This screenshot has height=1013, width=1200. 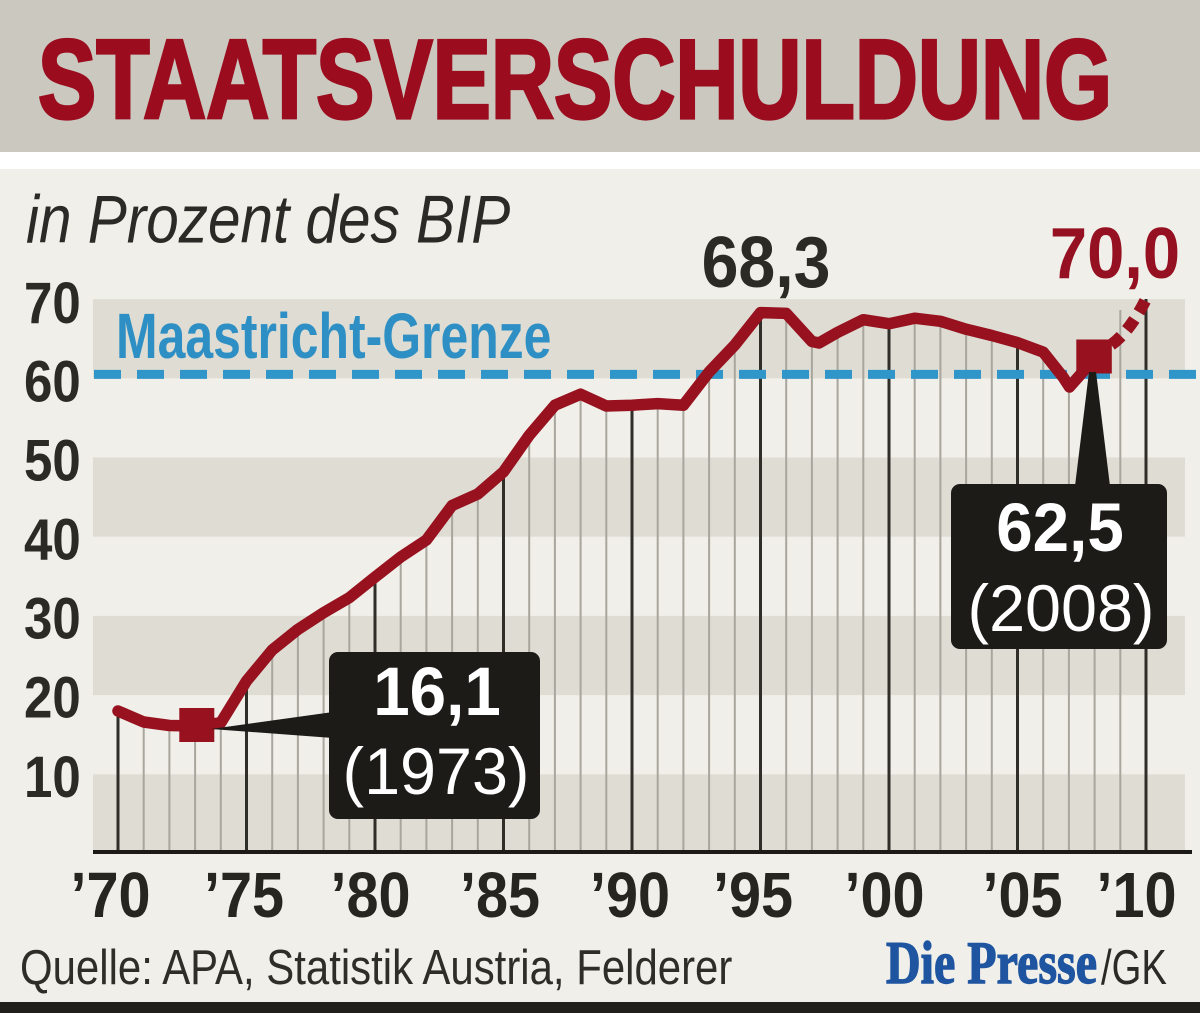 I want to click on svg-text: 70, so click(x=52, y=303).